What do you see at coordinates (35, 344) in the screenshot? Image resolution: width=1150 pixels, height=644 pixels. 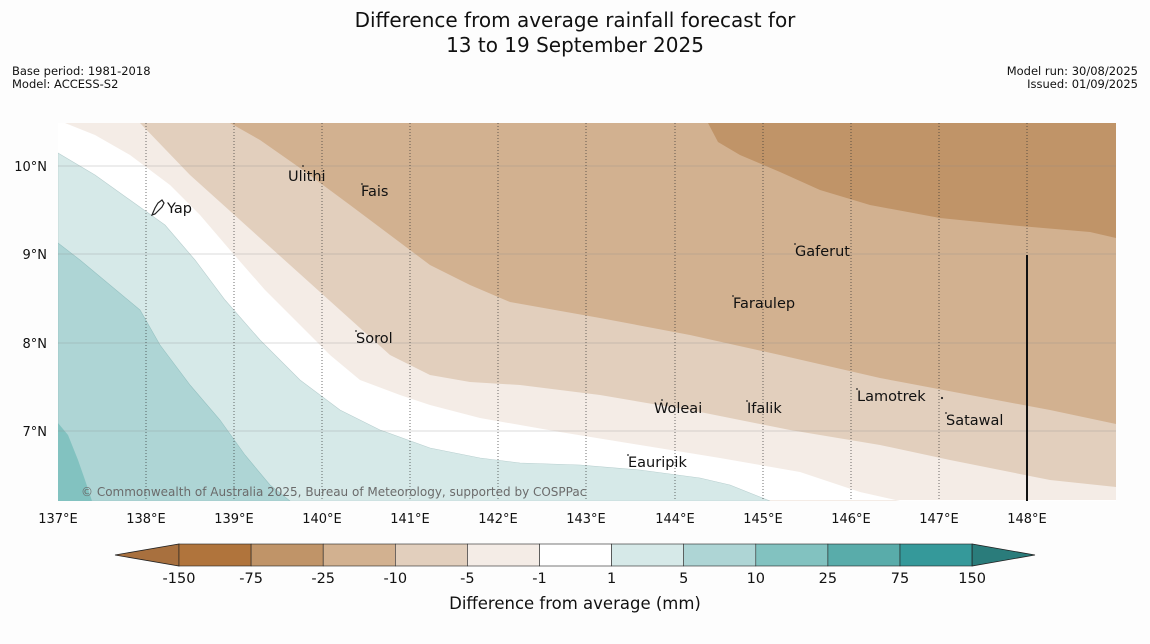 I see `lat-tick-label: 8°N` at bounding box center [35, 344].